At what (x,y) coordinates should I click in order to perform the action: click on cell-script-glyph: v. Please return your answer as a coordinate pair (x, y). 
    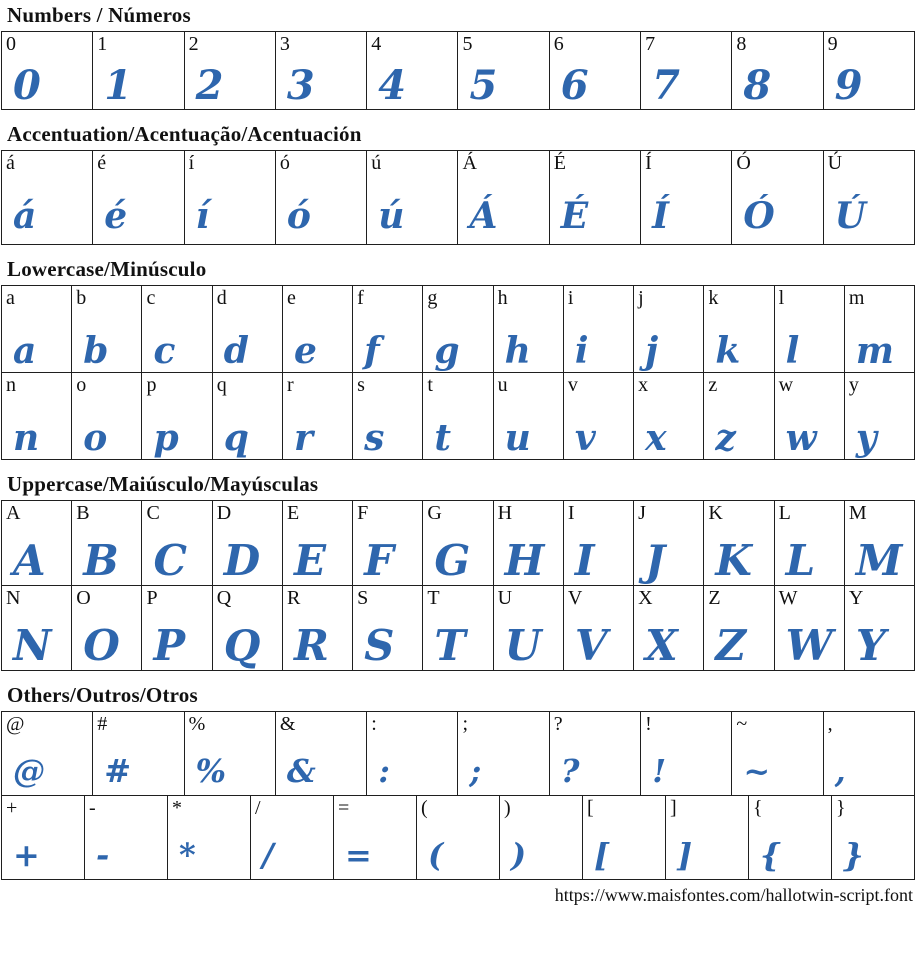
    Looking at the image, I should click on (585, 438).